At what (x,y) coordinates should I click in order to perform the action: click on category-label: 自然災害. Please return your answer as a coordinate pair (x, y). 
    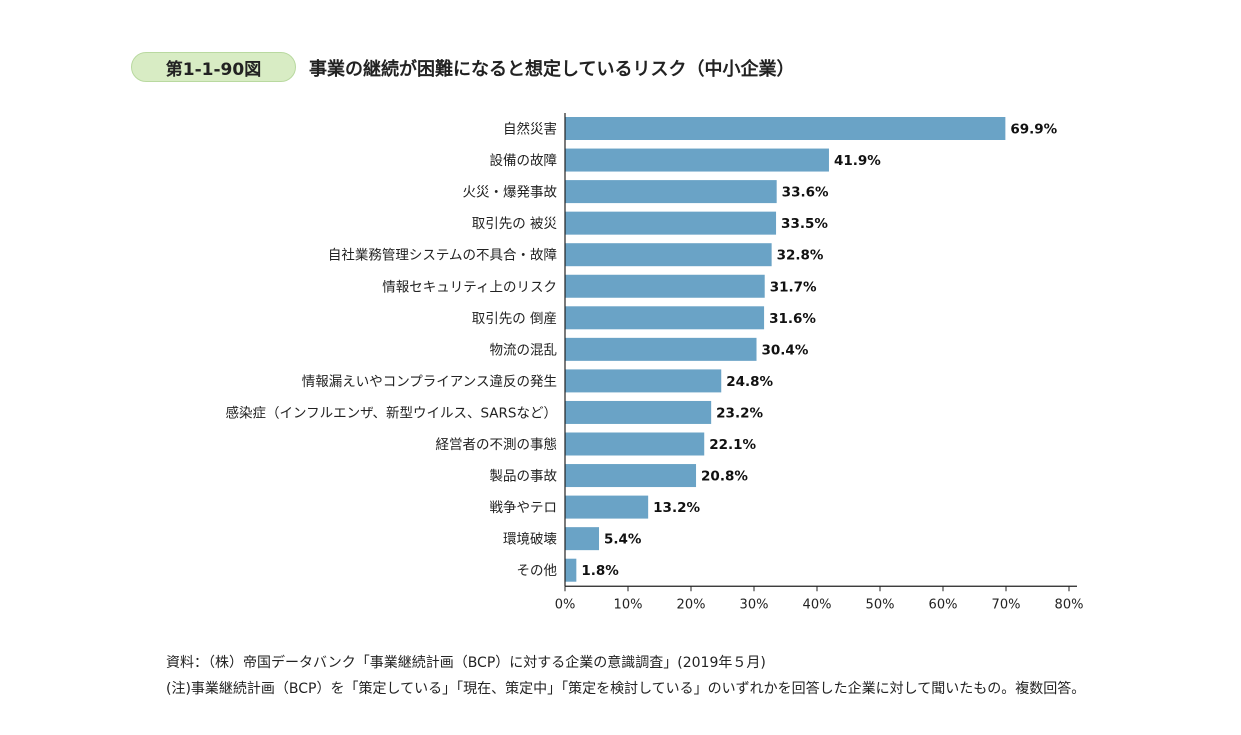
    Looking at the image, I should click on (530, 129).